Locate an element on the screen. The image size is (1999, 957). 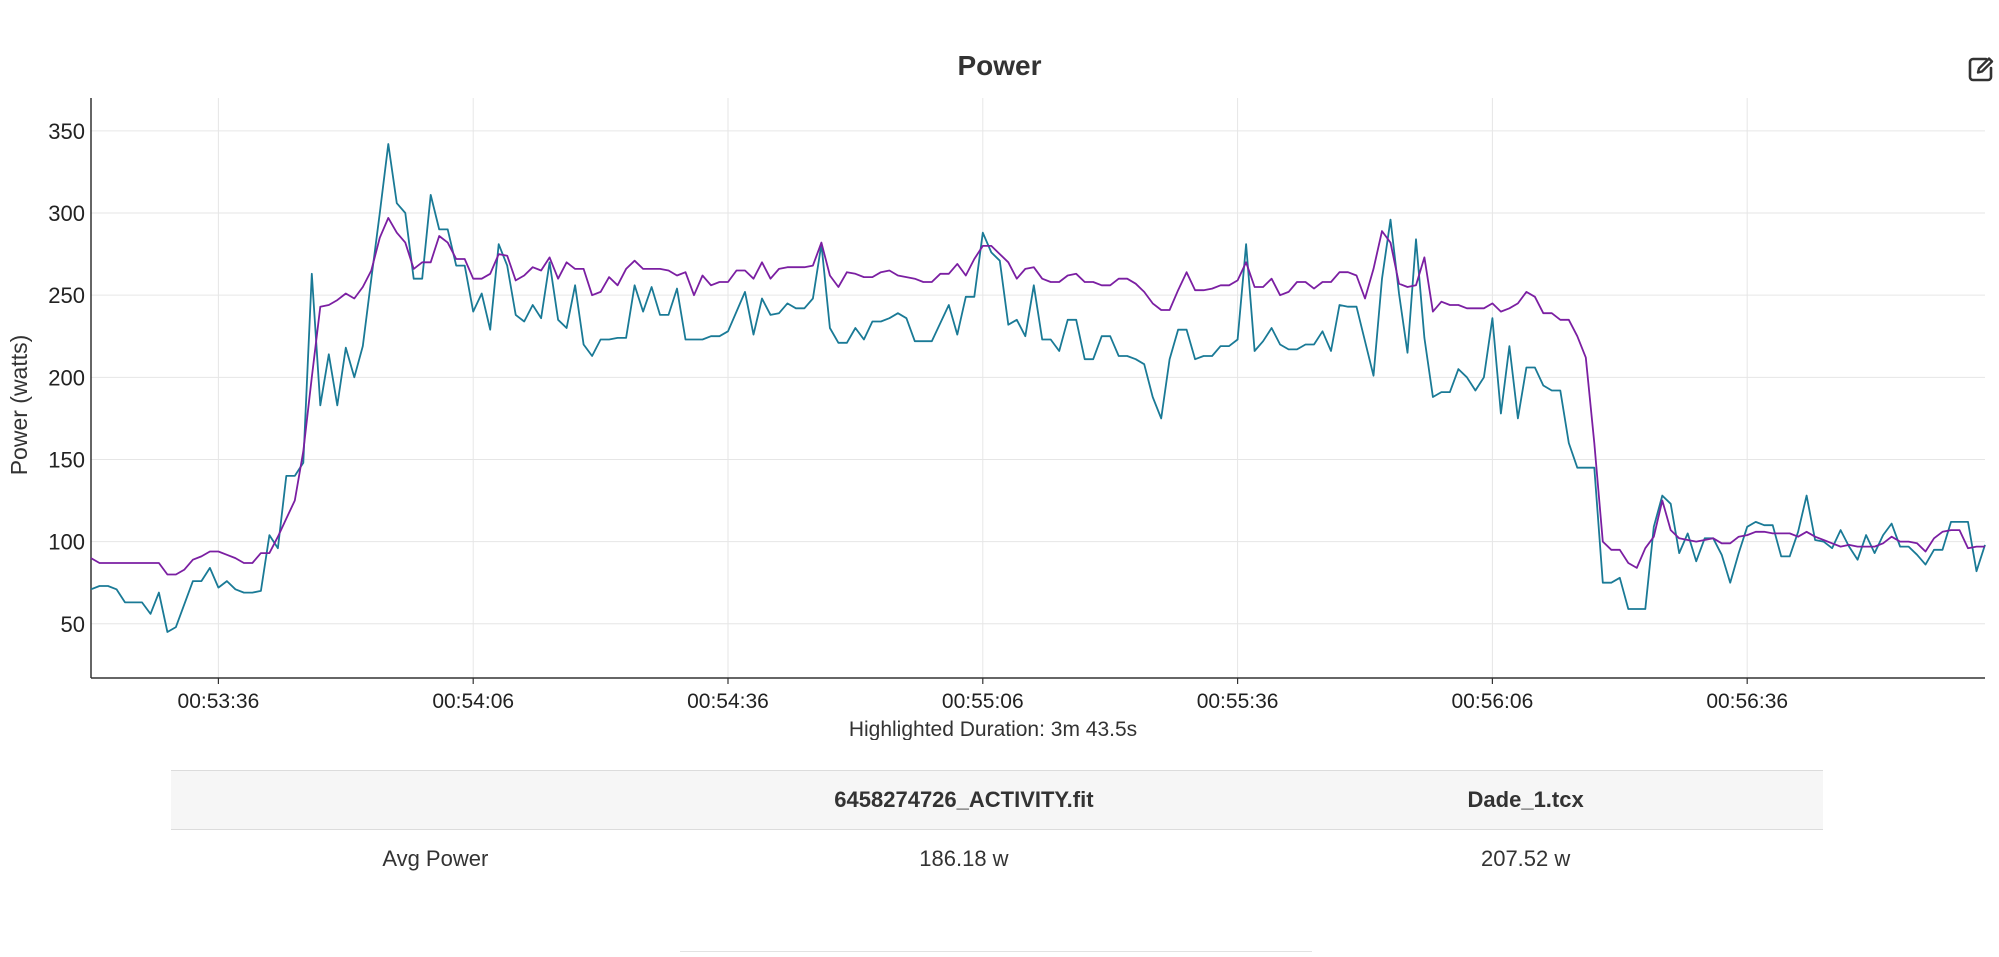
y-tick-labels: 50 100 150 200 250 300 350 is located at coordinates (66, 378).